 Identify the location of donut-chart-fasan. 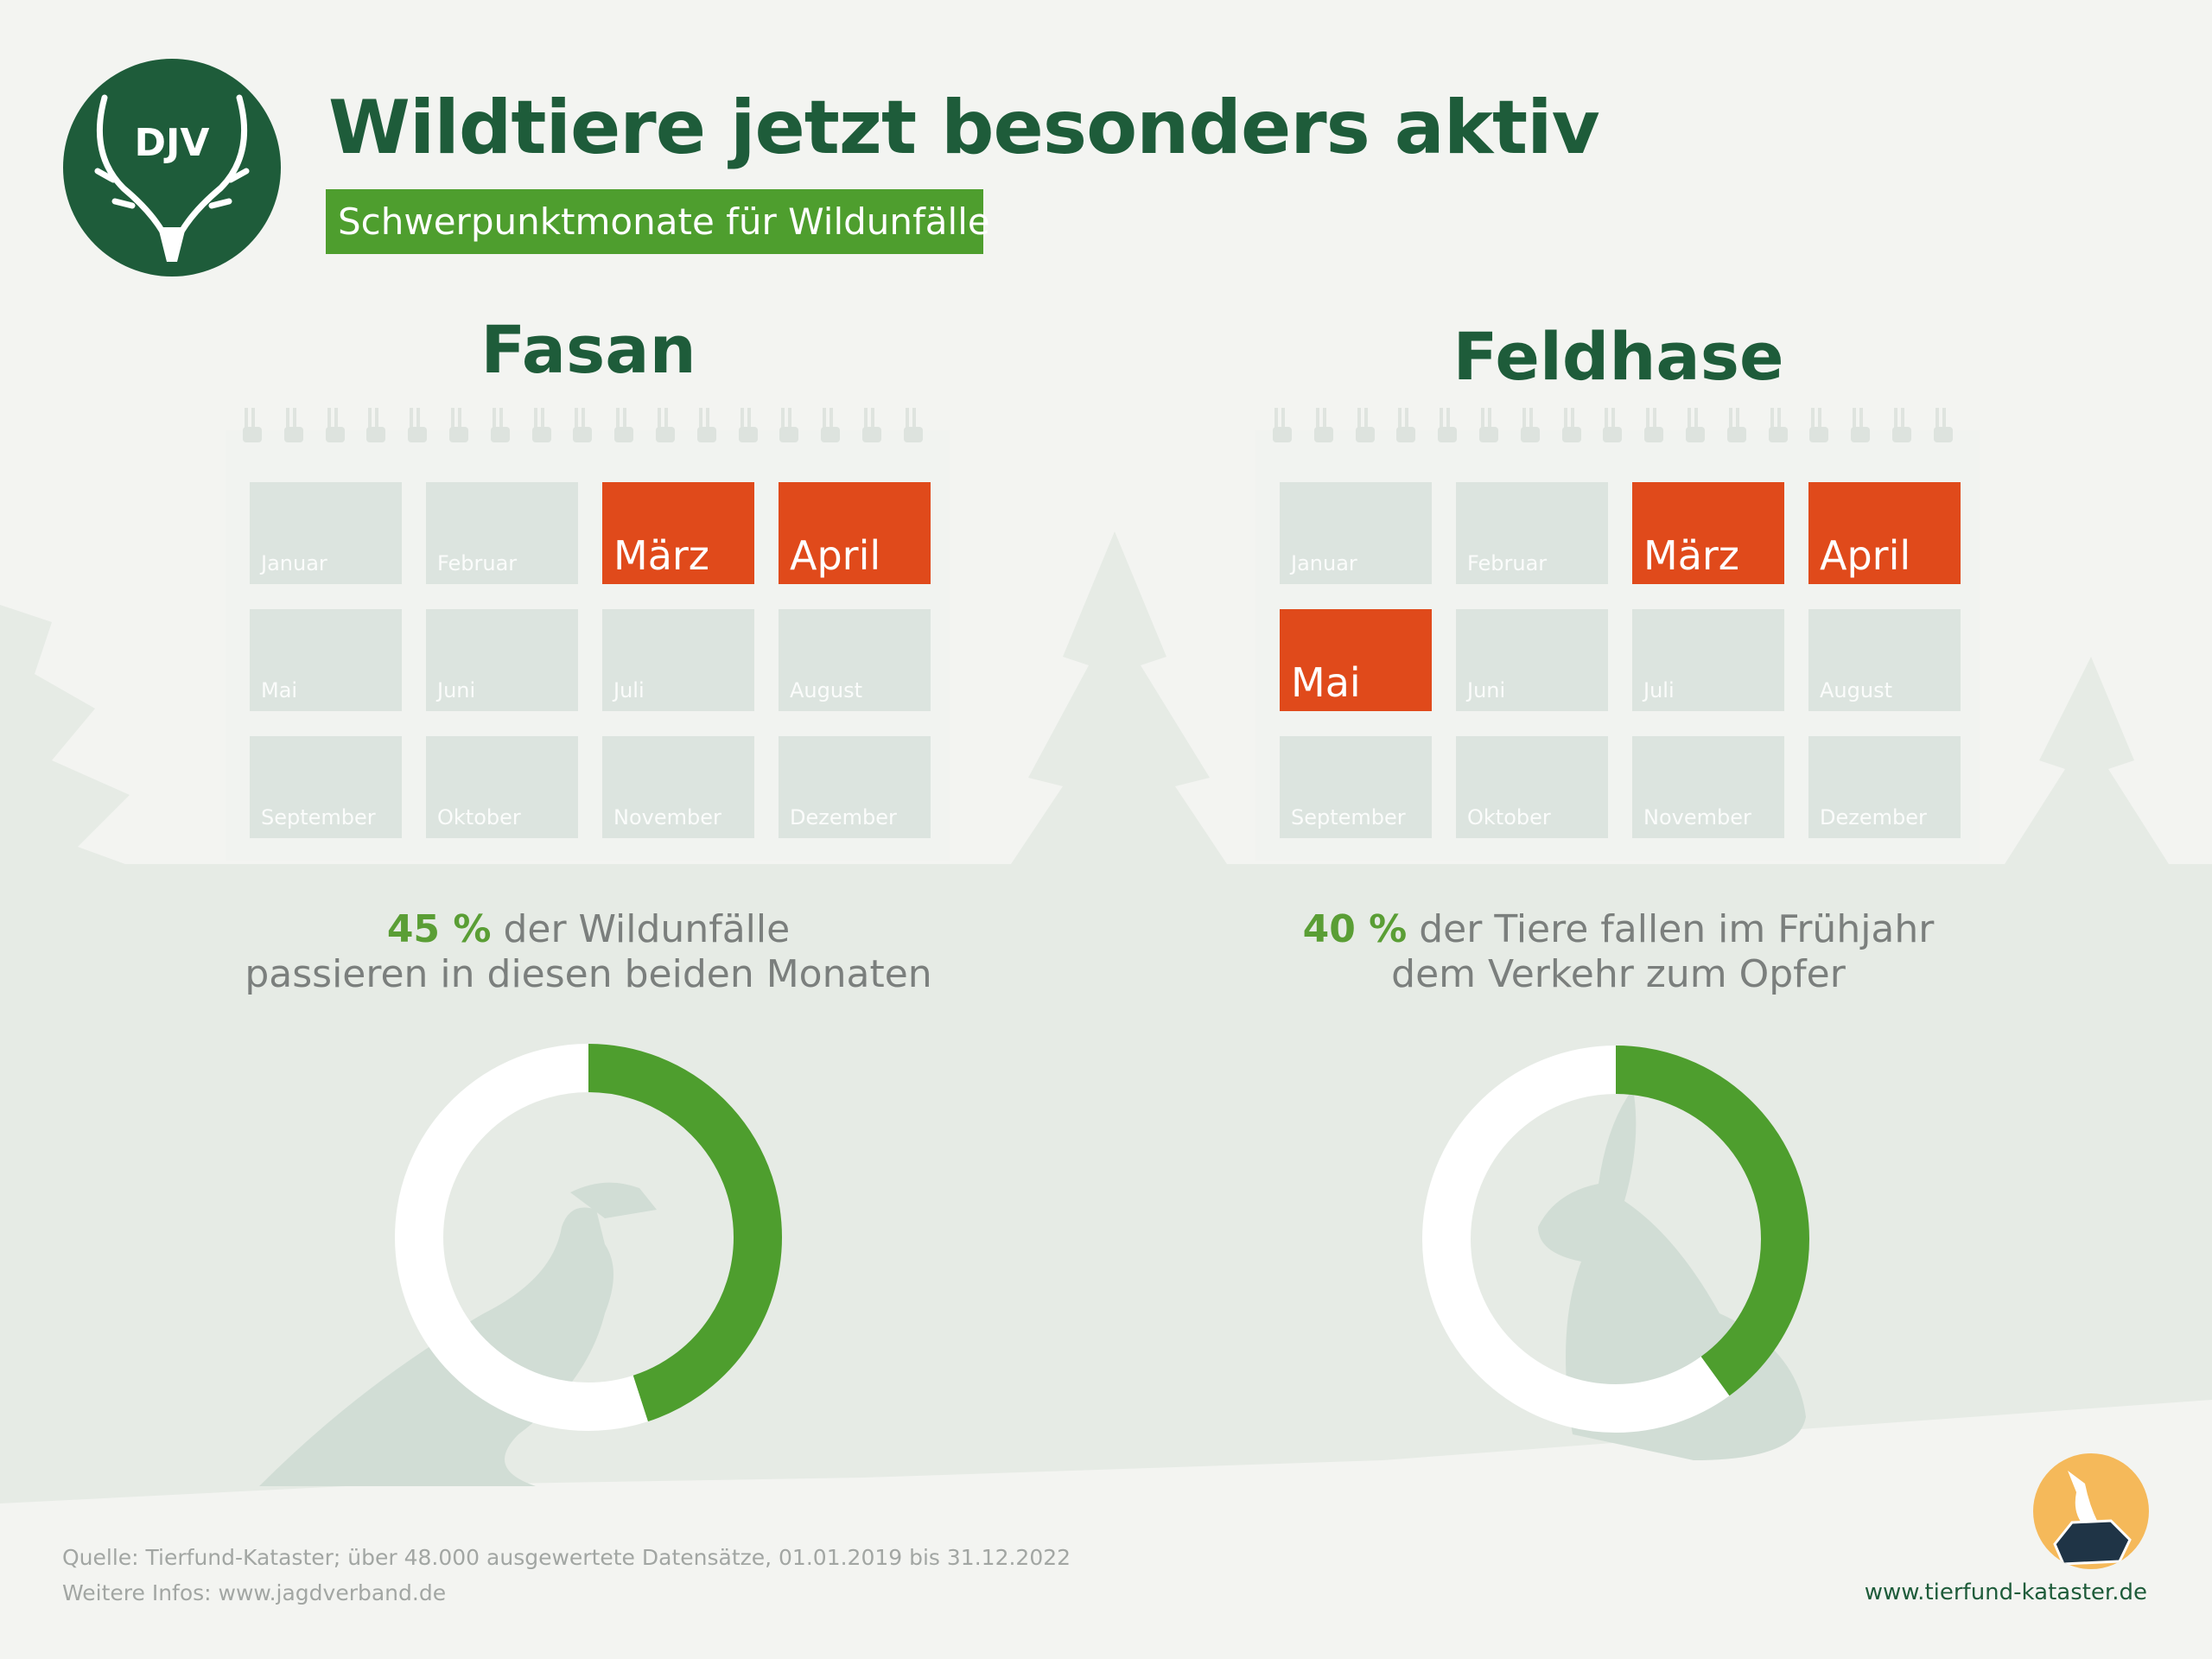
(588, 1237).